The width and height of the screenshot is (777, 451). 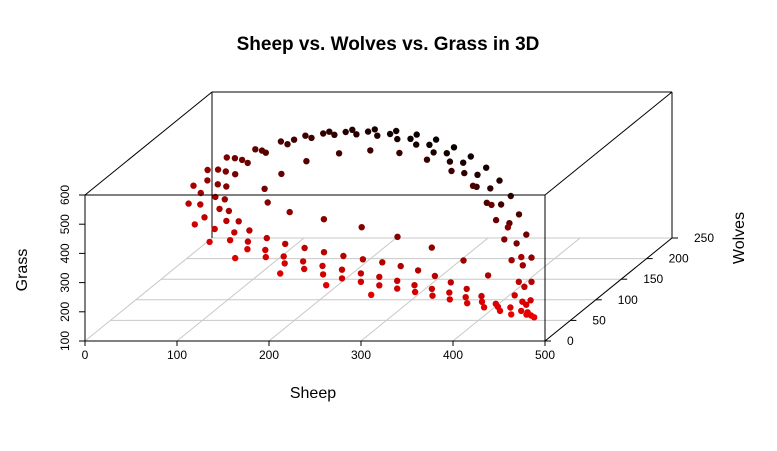 What do you see at coordinates (679, 259) in the screenshot?
I see `y-tick-label: 200` at bounding box center [679, 259].